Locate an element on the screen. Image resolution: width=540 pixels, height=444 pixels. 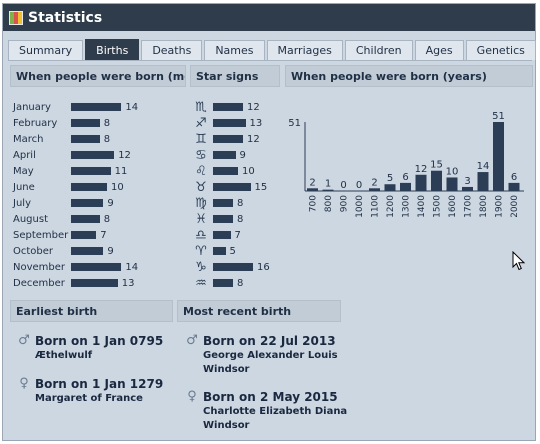
month-row: June 10 is located at coordinates (68, 187).